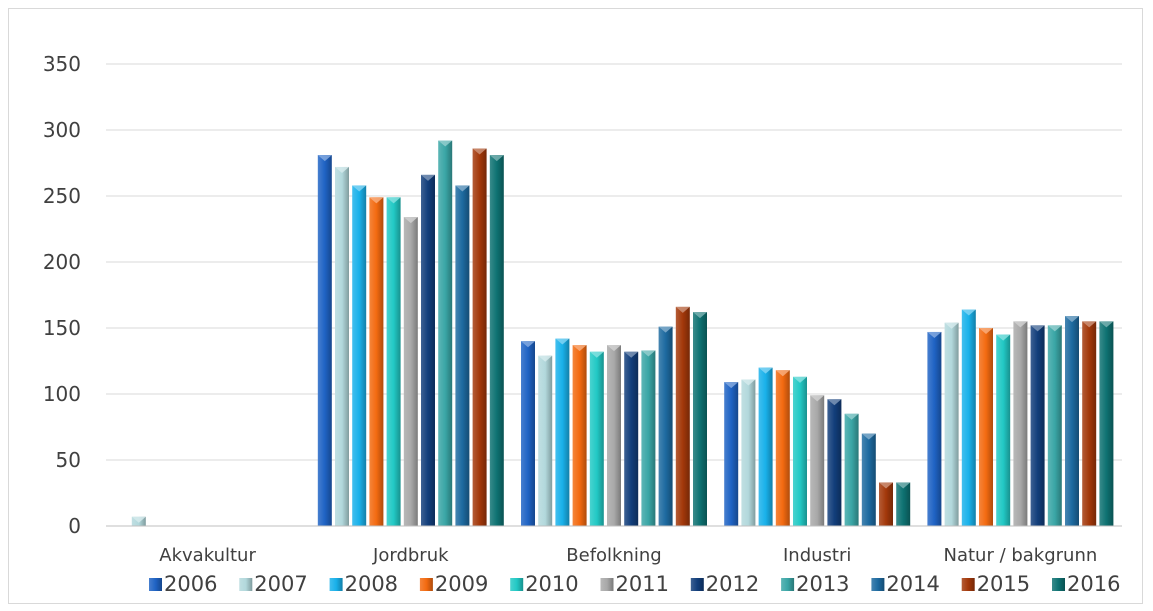 This screenshot has height=611, width=1153. I want to click on legend-entry: 2006, so click(183, 584).